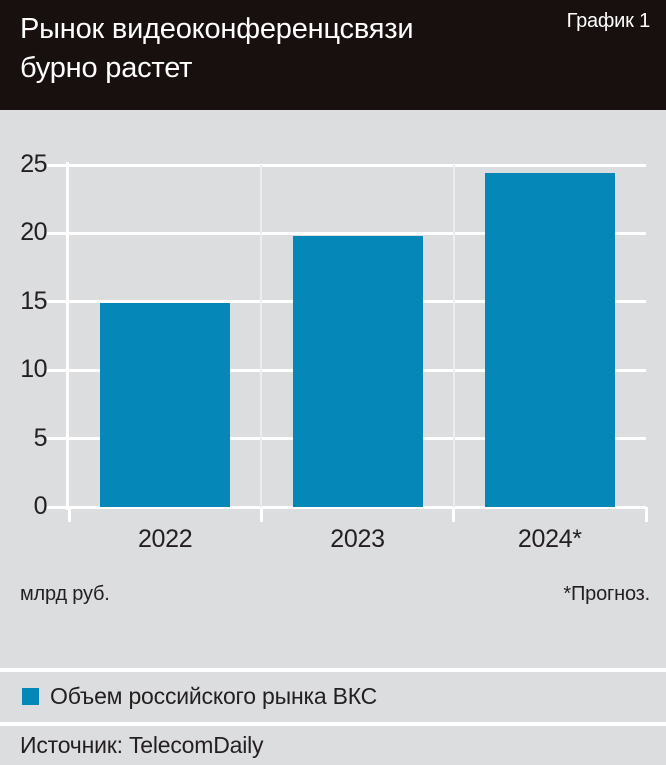  Describe the element at coordinates (333, 724) in the screenshot. I see `divider-bottom` at that location.